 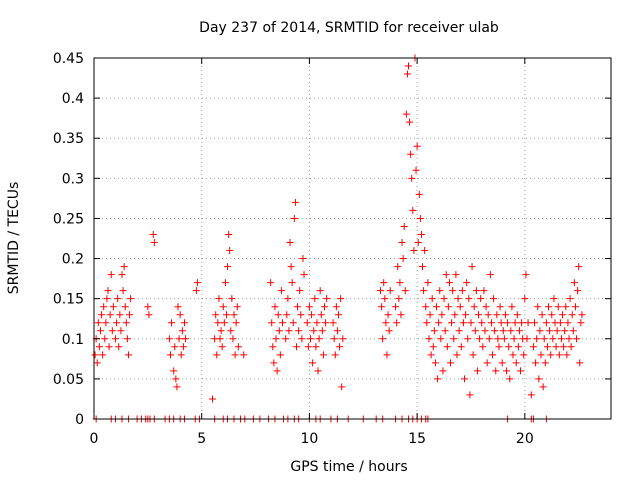 I want to click on y-tick-label: 0.35, so click(x=68, y=139).